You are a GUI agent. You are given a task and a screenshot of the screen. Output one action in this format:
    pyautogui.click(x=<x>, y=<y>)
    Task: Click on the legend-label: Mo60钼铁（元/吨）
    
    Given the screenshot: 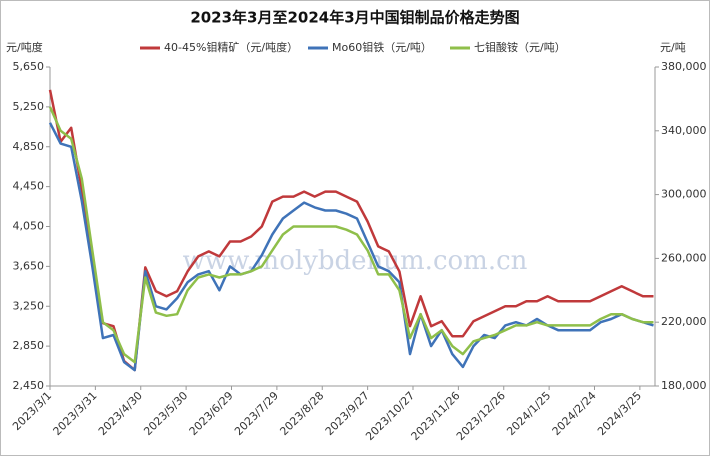 What is the action you would take?
    pyautogui.click(x=382, y=47)
    